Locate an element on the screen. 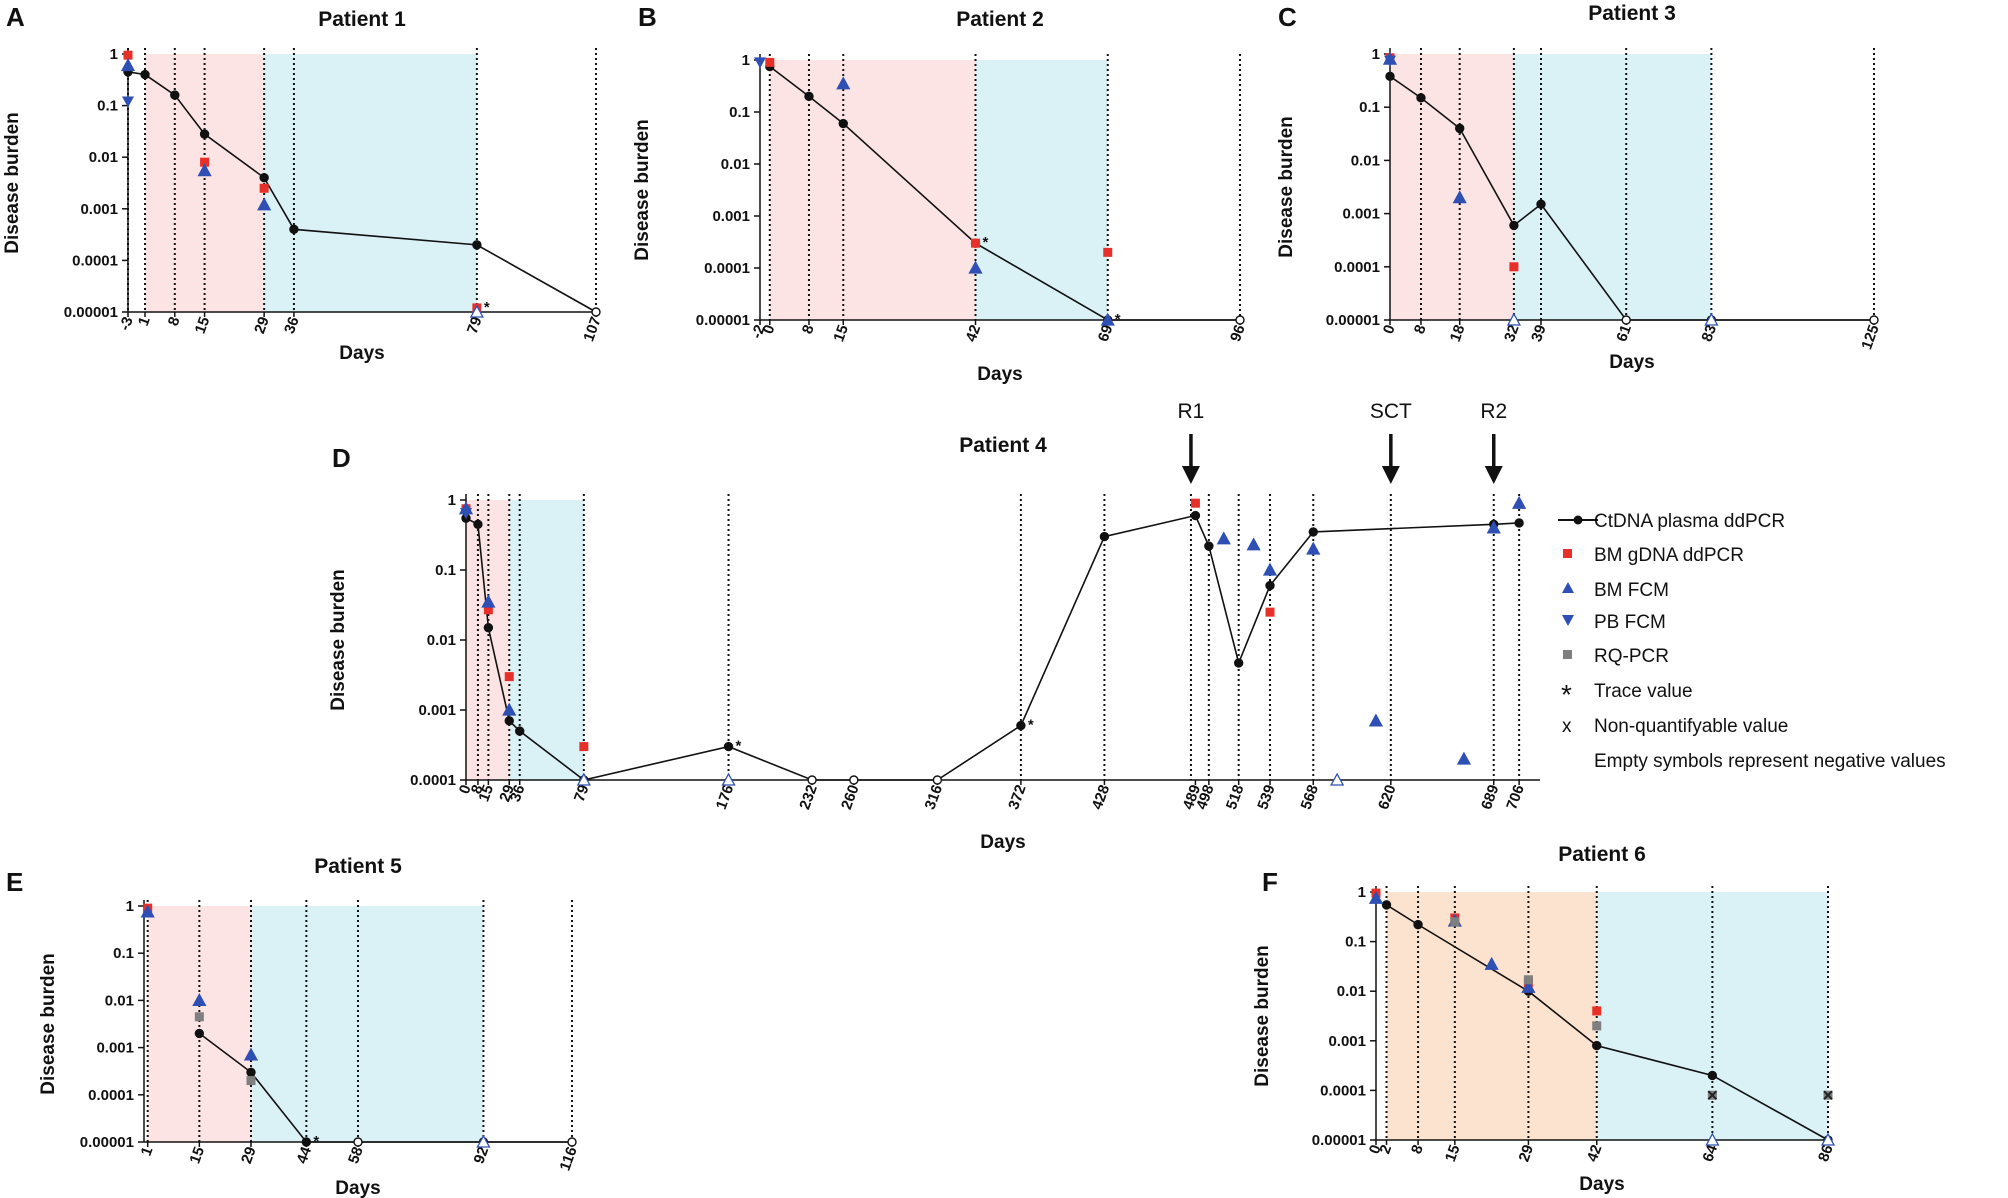 The image size is (2008, 1198). event-arrow-head is located at coordinates (1390, 475).